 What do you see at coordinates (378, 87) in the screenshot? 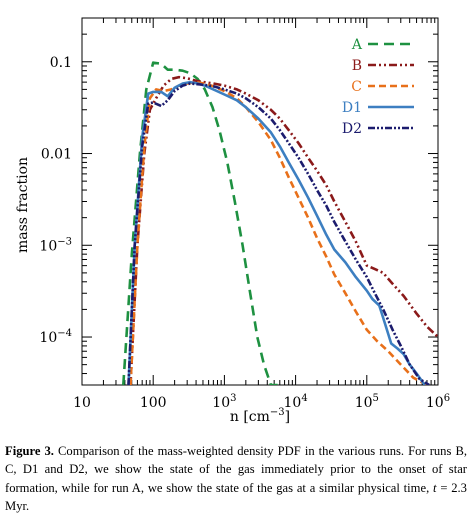
I see `legend: ABC D1 D2` at bounding box center [378, 87].